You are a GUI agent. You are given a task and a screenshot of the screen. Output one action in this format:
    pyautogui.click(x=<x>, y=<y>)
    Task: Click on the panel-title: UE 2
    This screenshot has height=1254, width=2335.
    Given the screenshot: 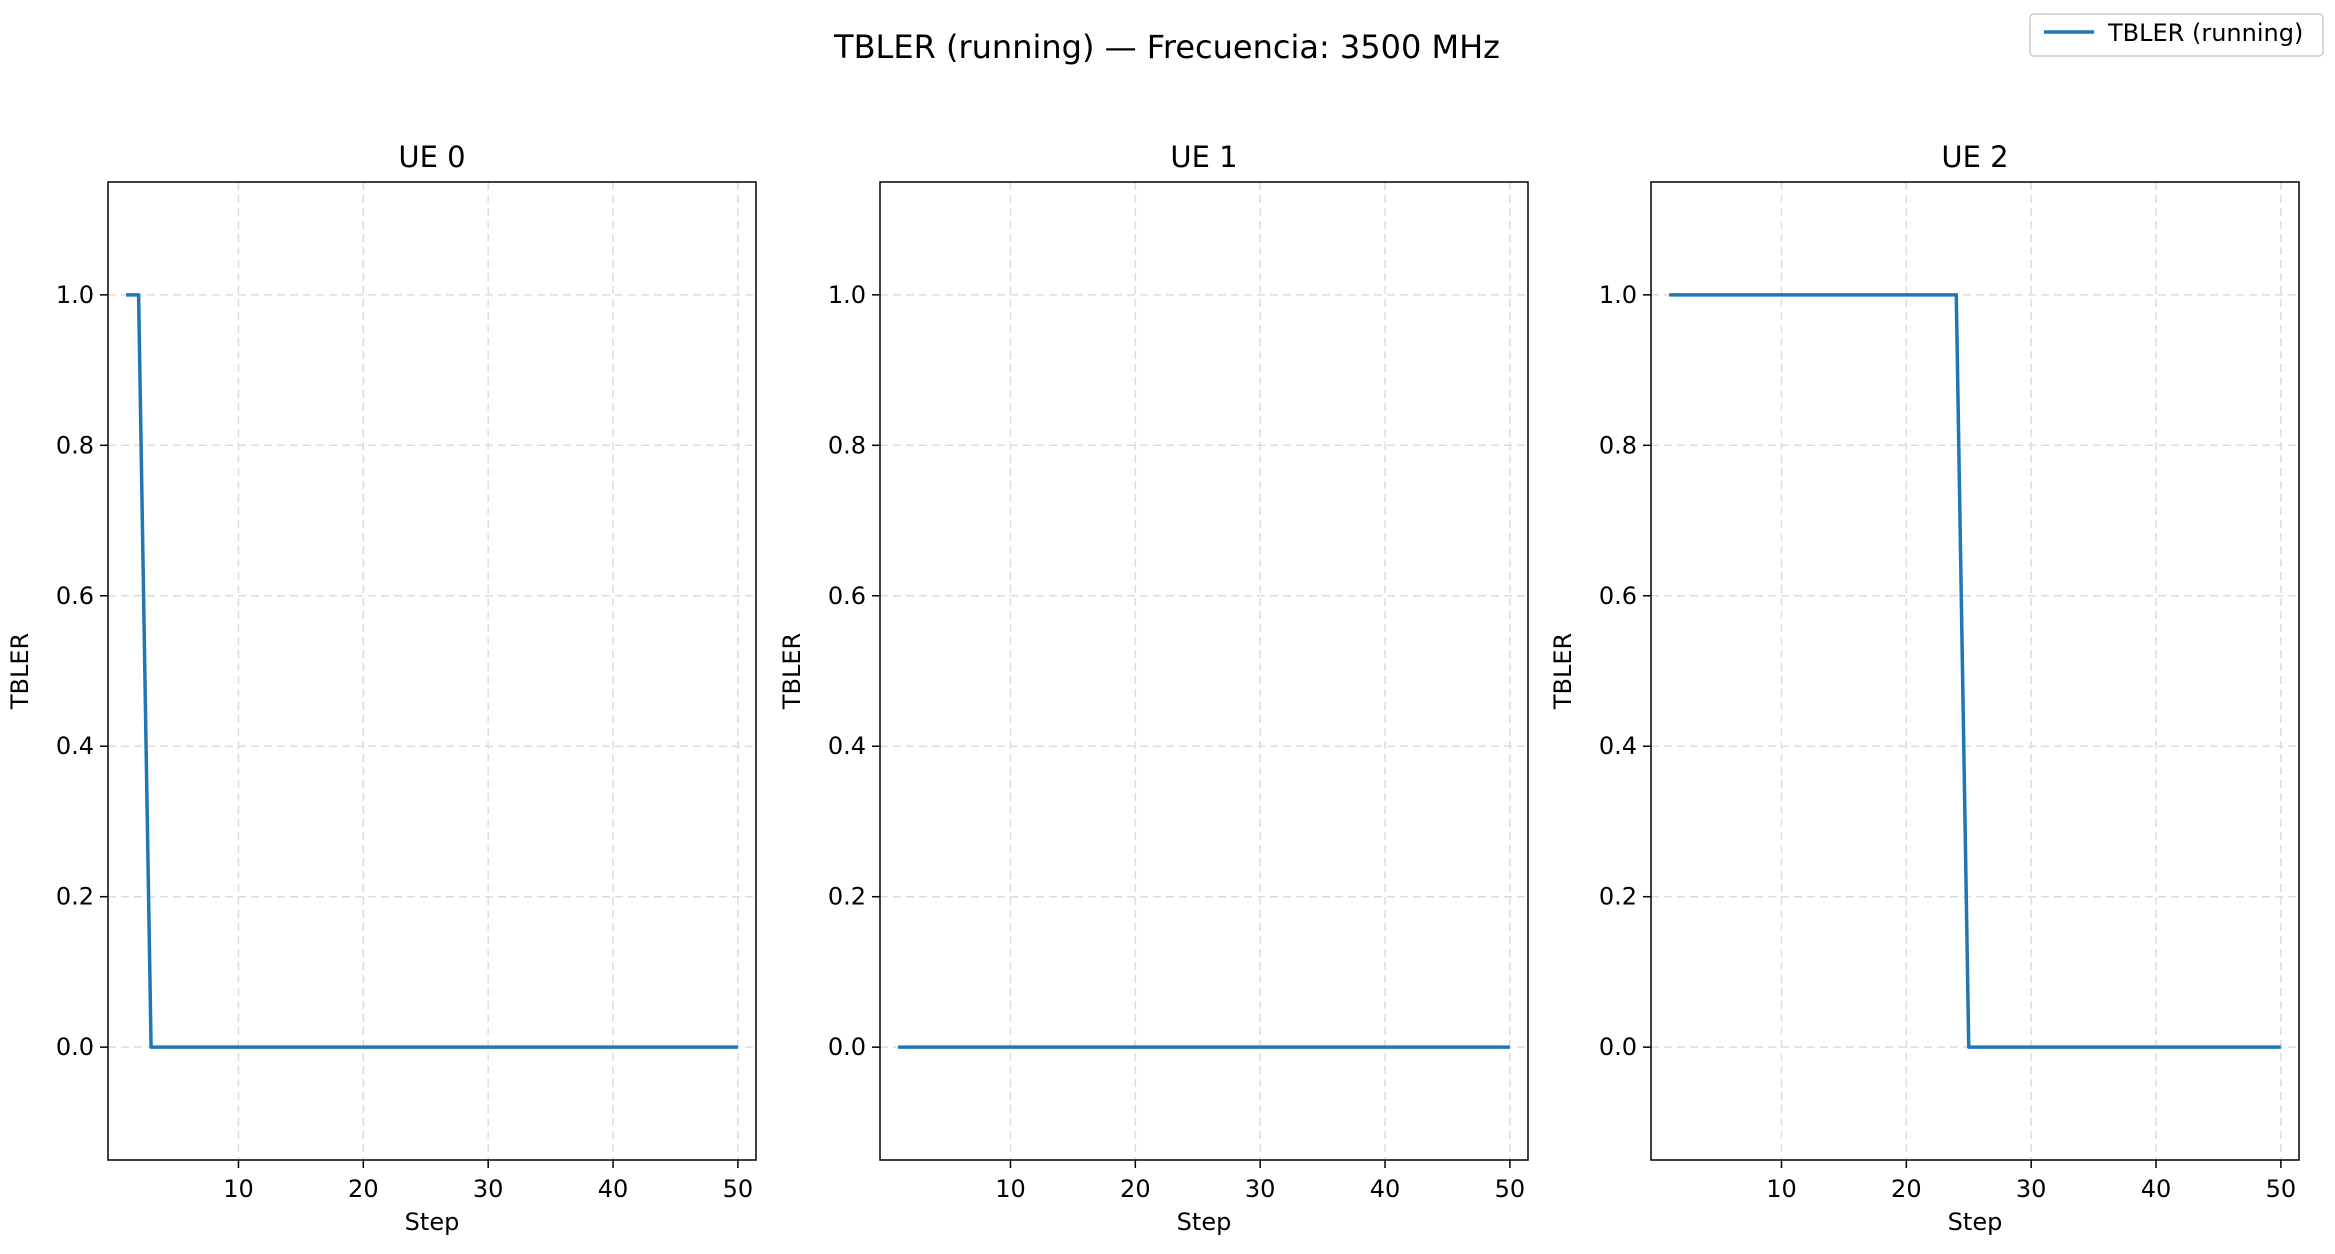 What is the action you would take?
    pyautogui.click(x=1974, y=157)
    